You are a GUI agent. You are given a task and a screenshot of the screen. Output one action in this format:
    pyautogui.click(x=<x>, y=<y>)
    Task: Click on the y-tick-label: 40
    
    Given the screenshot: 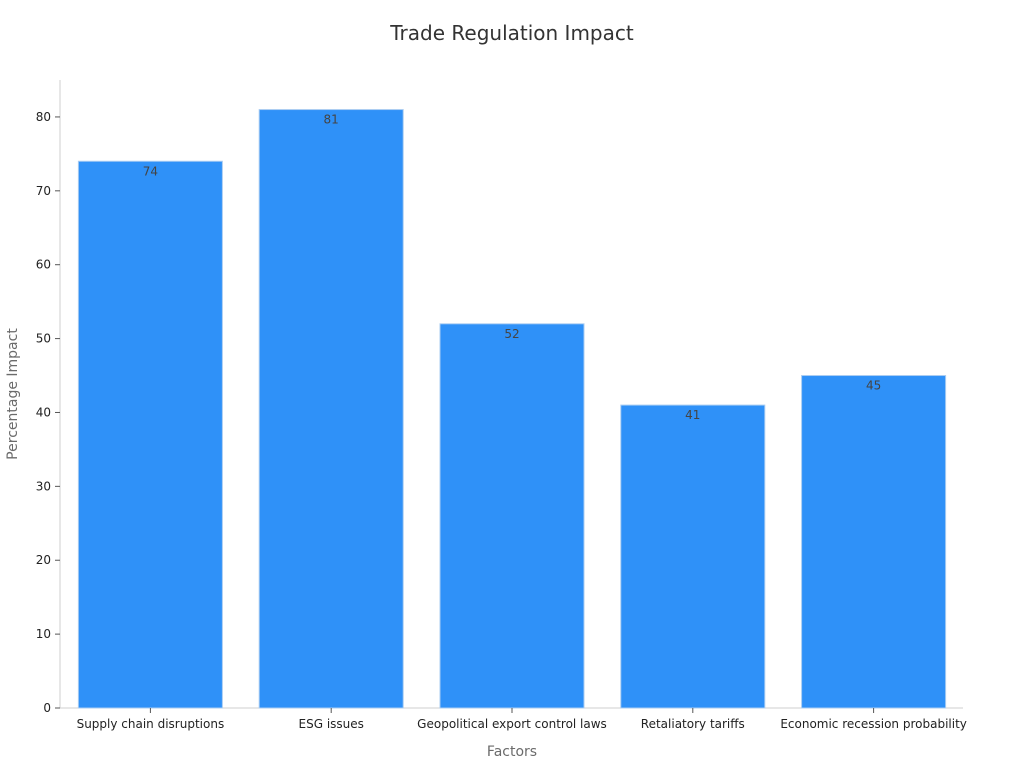 What is the action you would take?
    pyautogui.click(x=43, y=412)
    